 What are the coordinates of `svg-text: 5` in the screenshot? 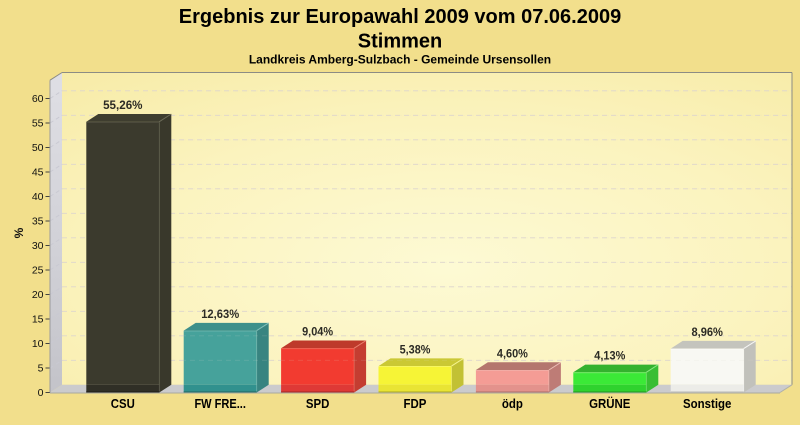 It's located at (41, 369).